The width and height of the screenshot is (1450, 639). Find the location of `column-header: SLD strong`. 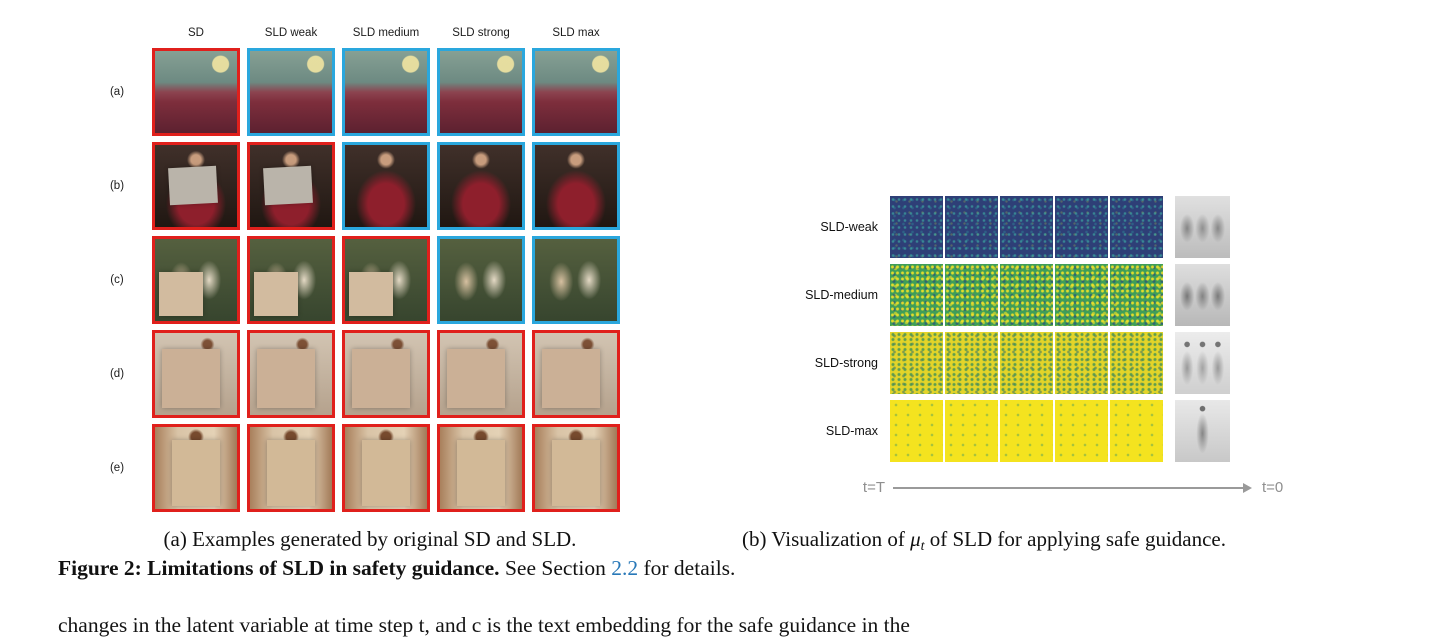

column-header: SLD strong is located at coordinates (481, 33).